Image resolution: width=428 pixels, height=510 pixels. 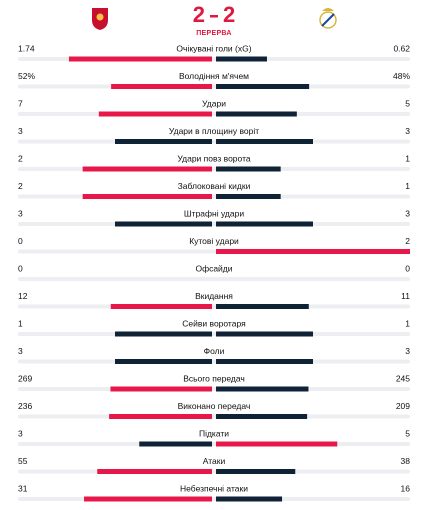 What do you see at coordinates (214, 103) in the screenshot?
I see `stat-label: Удари` at bounding box center [214, 103].